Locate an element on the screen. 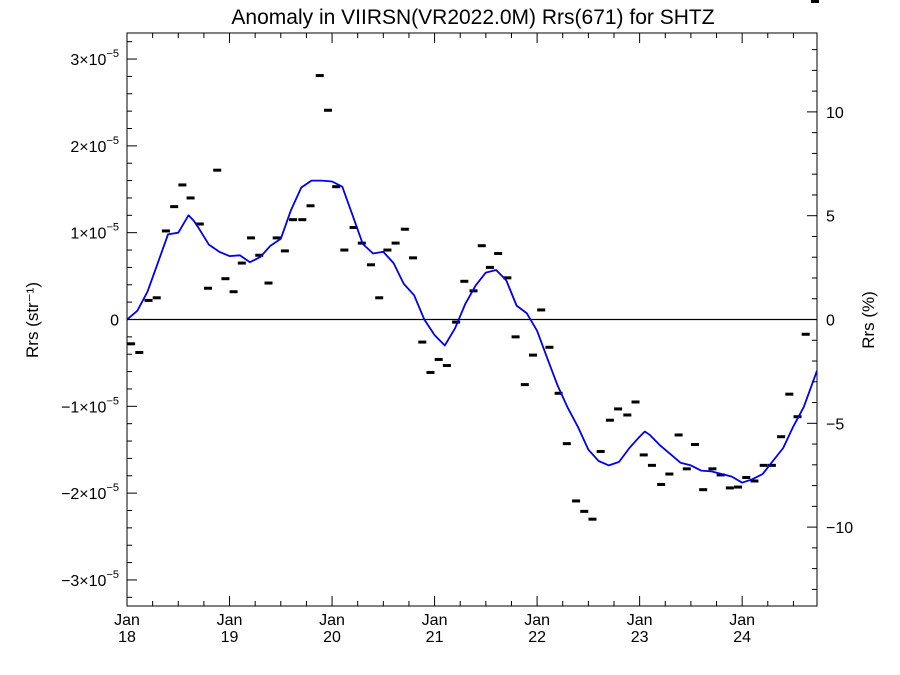 This screenshot has width=900, height=675. x-tick-label-year: 22 is located at coordinates (537, 637).